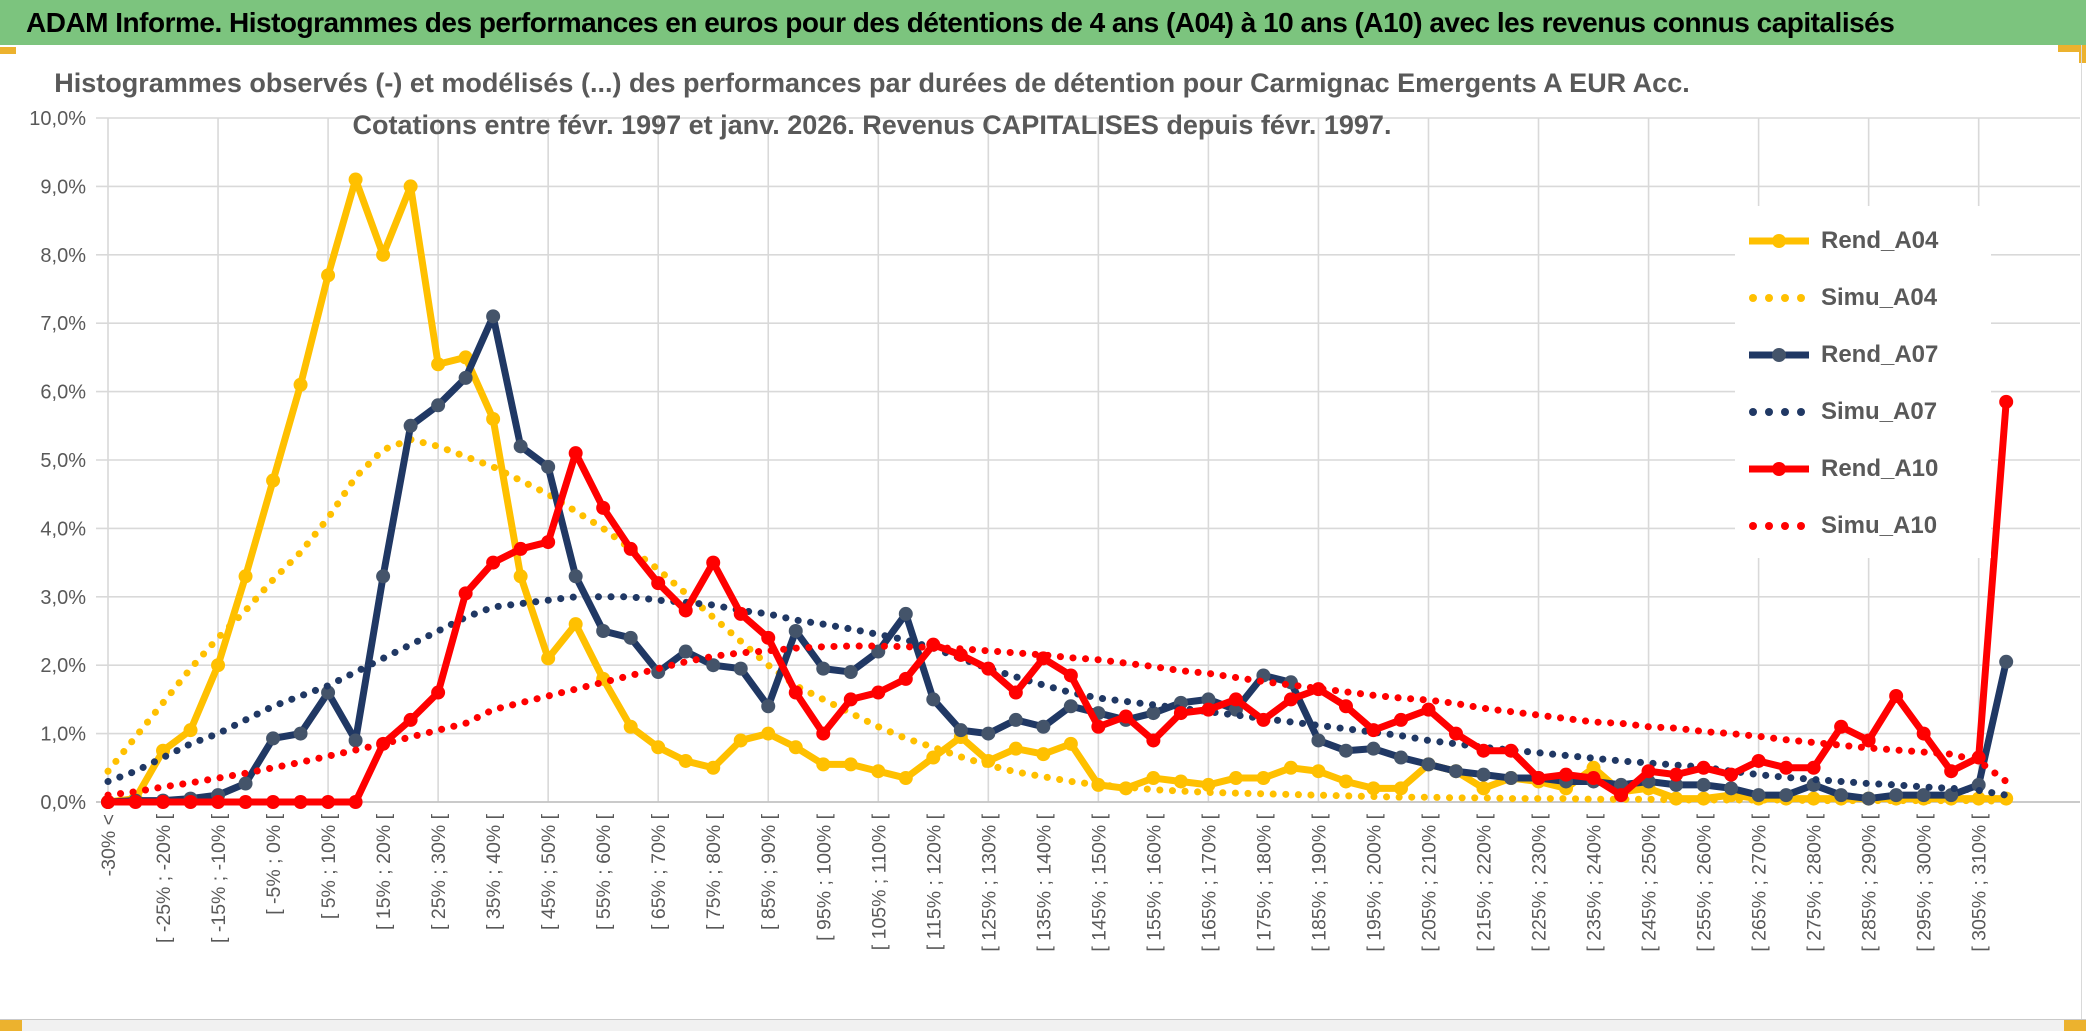 The width and height of the screenshot is (2086, 1031). What do you see at coordinates (63, 735) in the screenshot?
I see `y-tick-label: 1,0%` at bounding box center [63, 735].